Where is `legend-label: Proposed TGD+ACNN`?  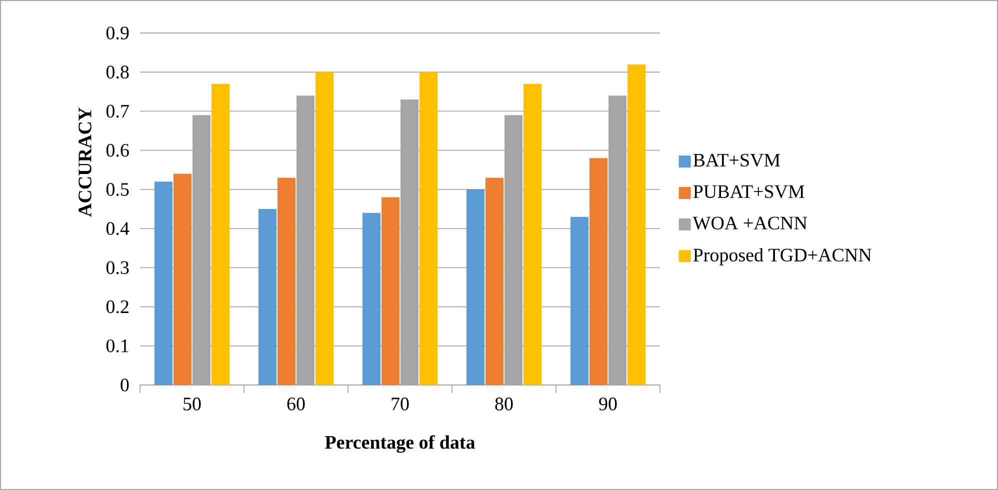
legend-label: Proposed TGD+ACNN is located at coordinates (782, 257).